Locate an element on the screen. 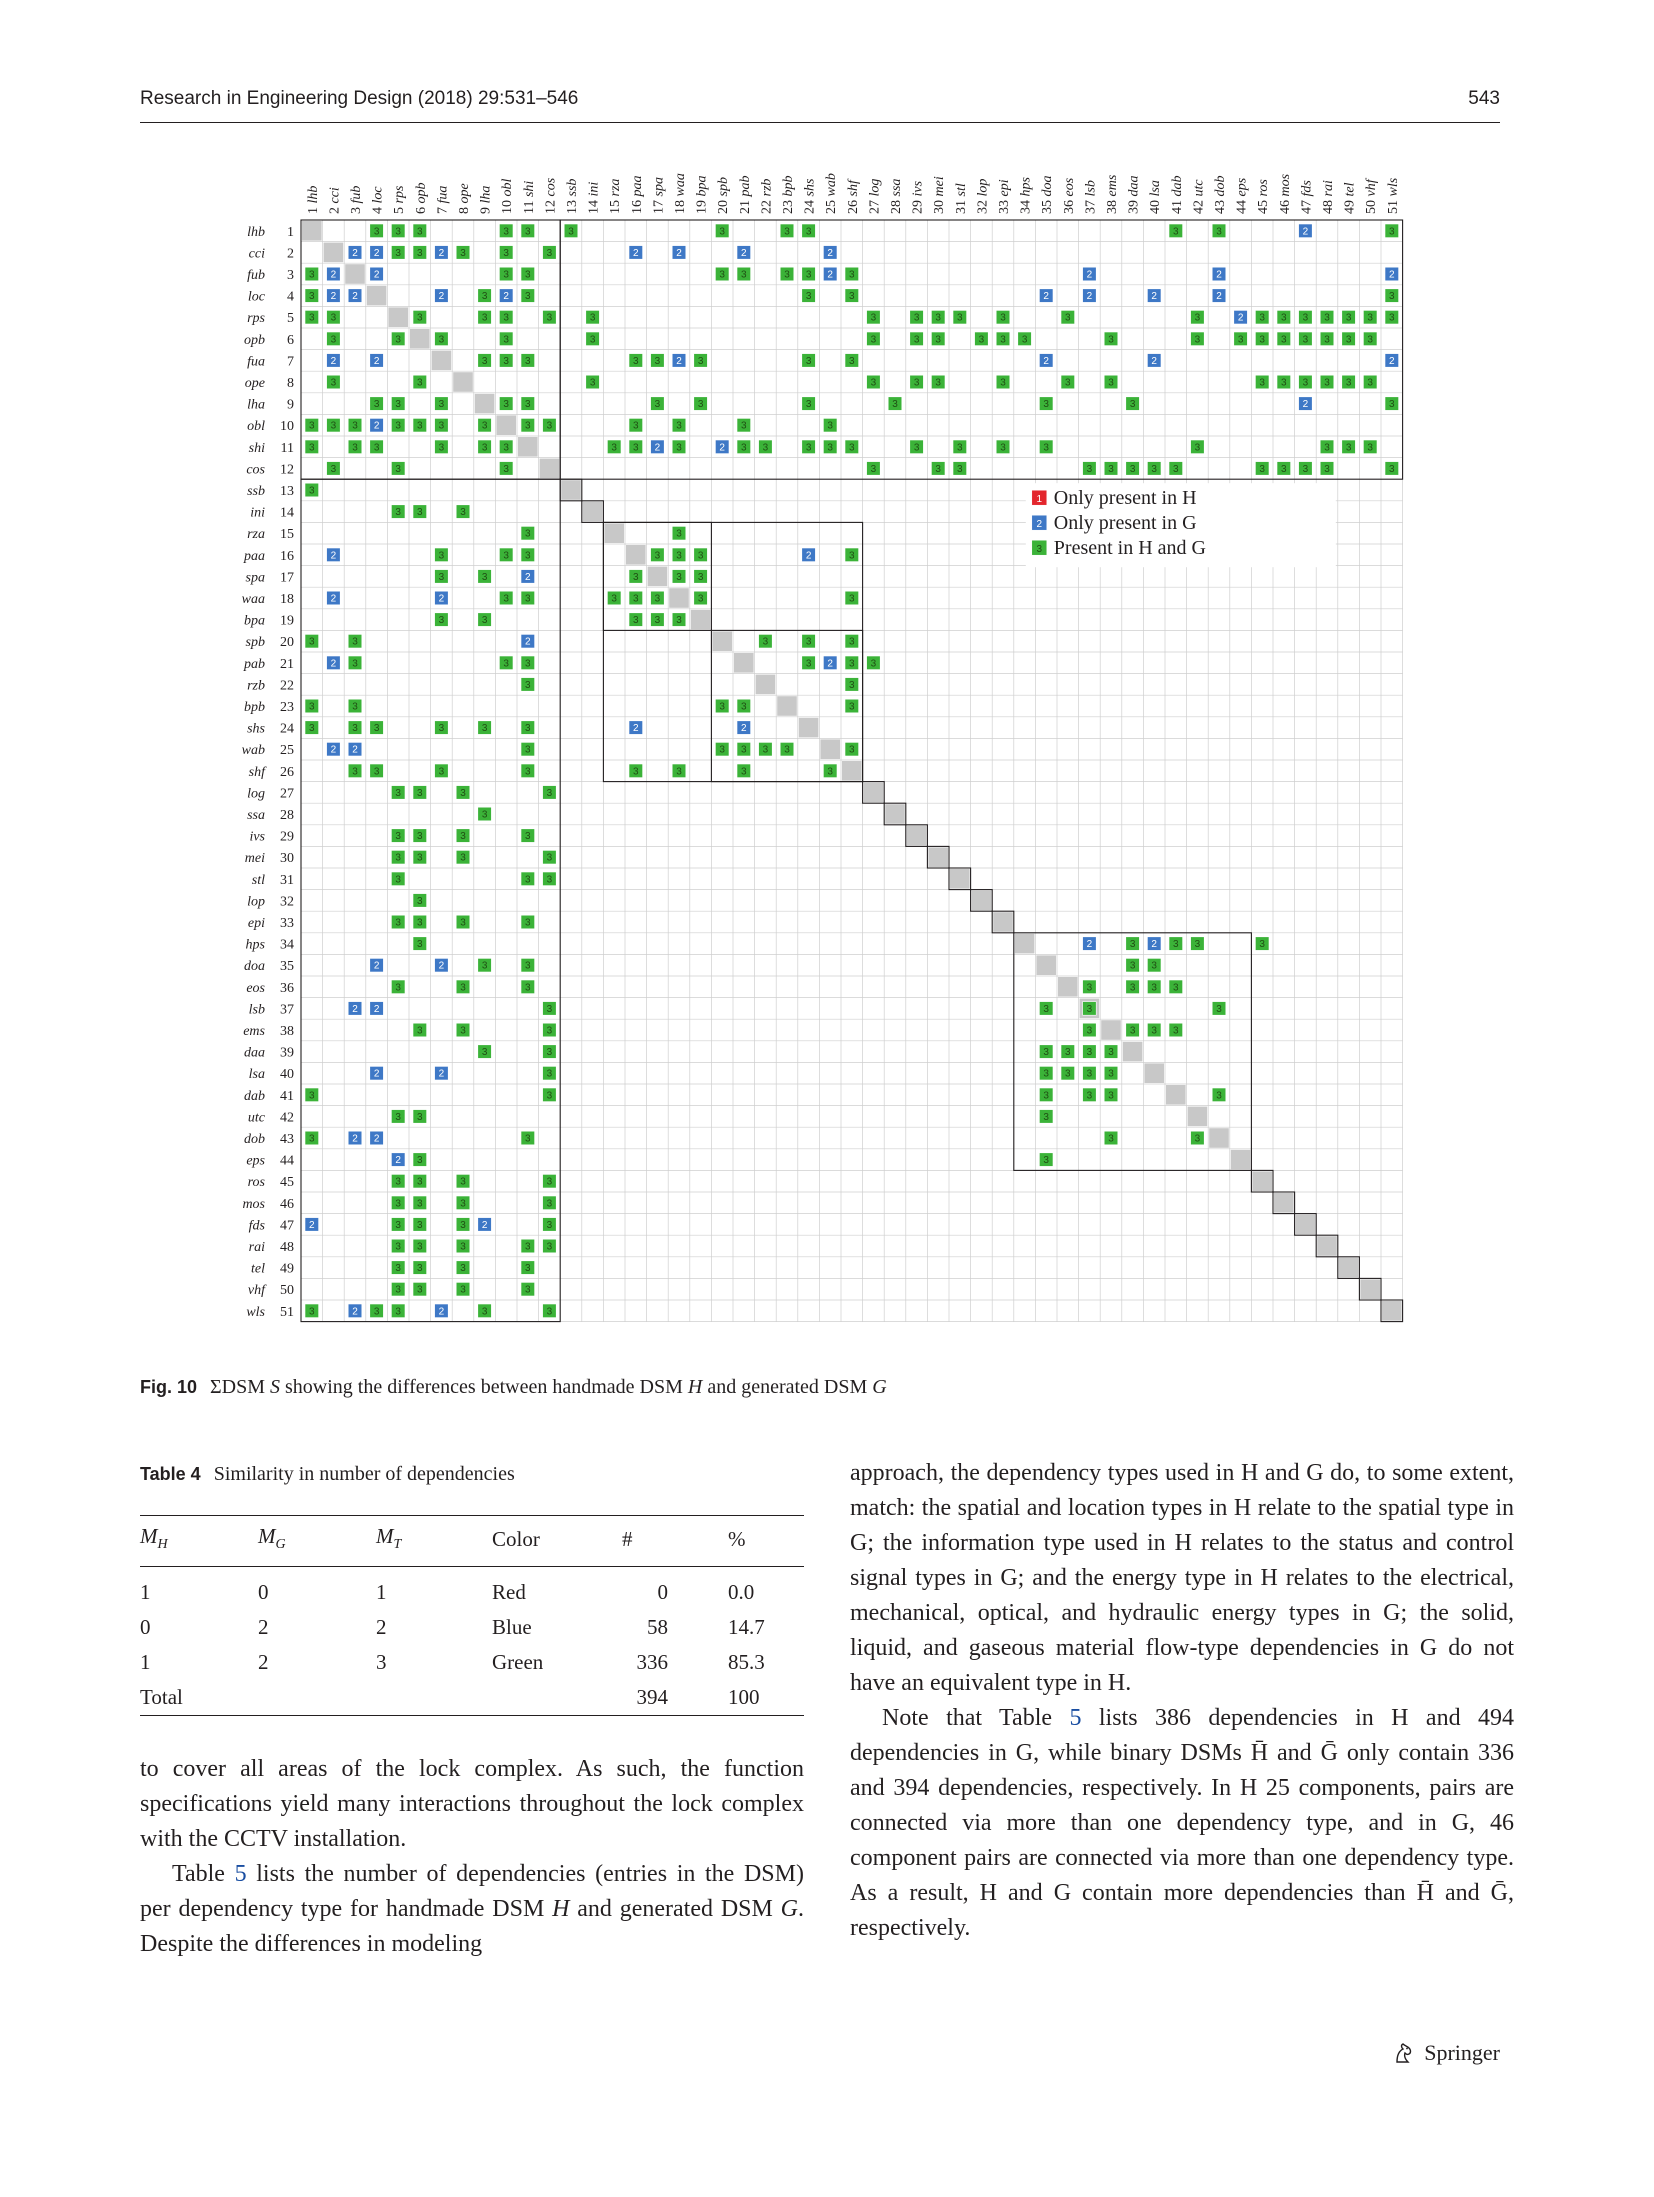  column-label-text: 44 eps is located at coordinates (1242, 195).